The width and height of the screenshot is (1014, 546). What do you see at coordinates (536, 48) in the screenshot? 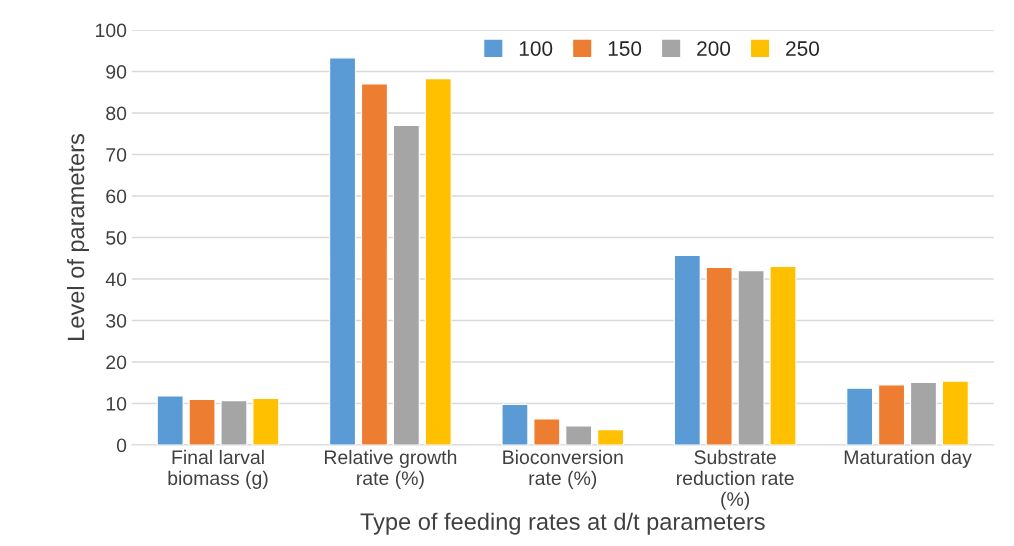
I see `legend-label: 100` at bounding box center [536, 48].